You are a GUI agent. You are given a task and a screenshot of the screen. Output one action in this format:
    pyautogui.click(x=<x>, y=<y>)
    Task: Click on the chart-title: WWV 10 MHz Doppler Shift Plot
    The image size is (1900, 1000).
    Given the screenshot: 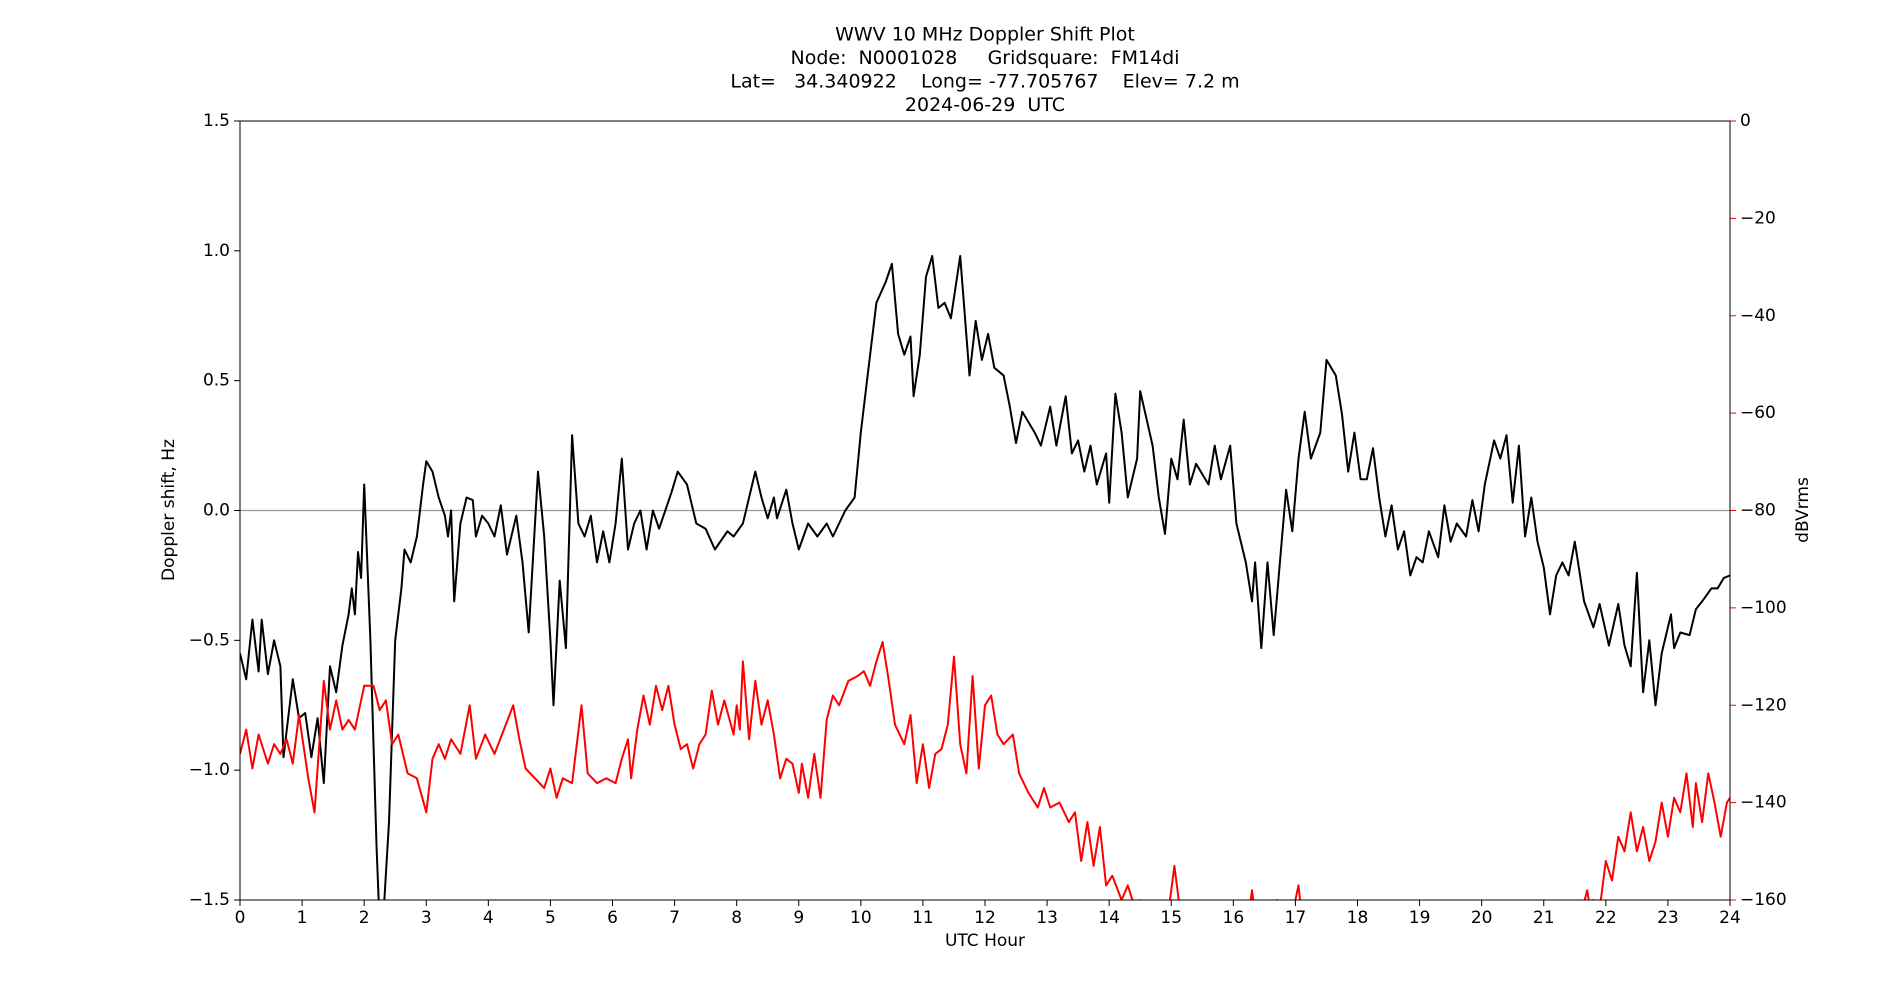 What is the action you would take?
    pyautogui.click(x=985, y=35)
    